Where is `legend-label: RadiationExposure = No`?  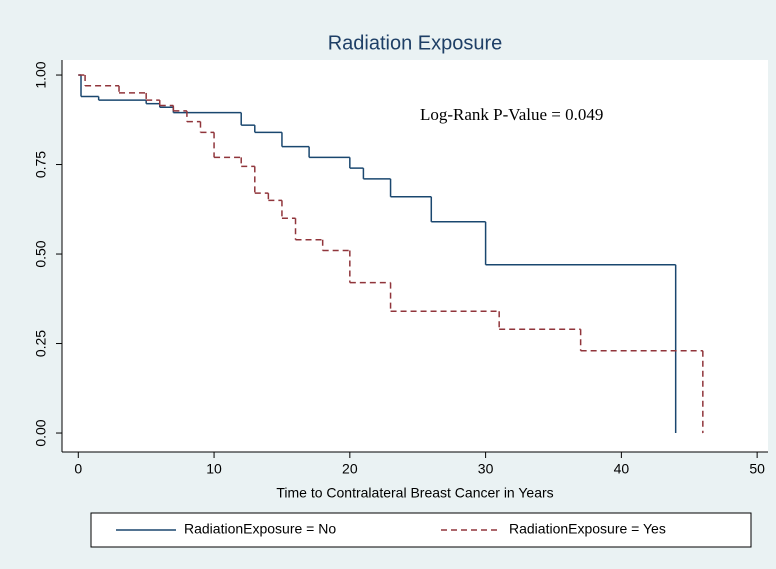
legend-label: RadiationExposure = No is located at coordinates (260, 529).